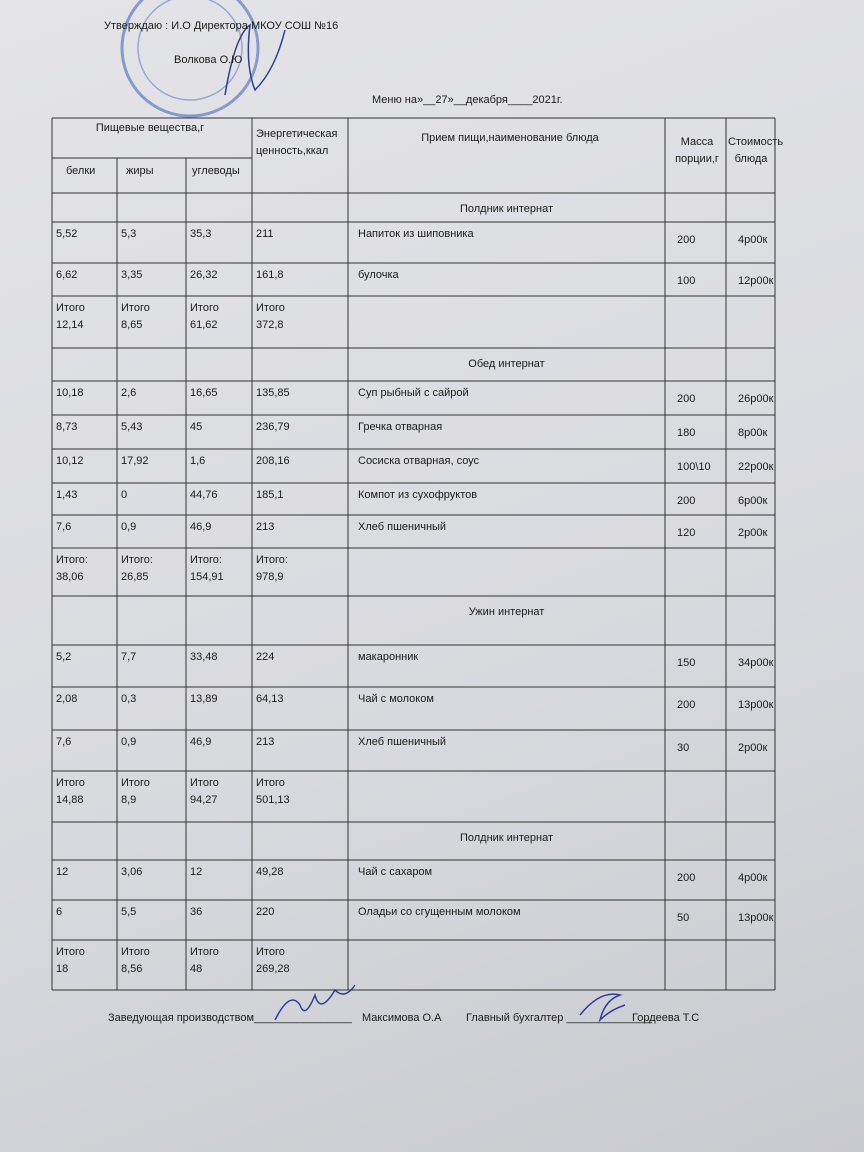 This screenshot has width=864, height=1152. I want to click on cell: 30, so click(683, 748).